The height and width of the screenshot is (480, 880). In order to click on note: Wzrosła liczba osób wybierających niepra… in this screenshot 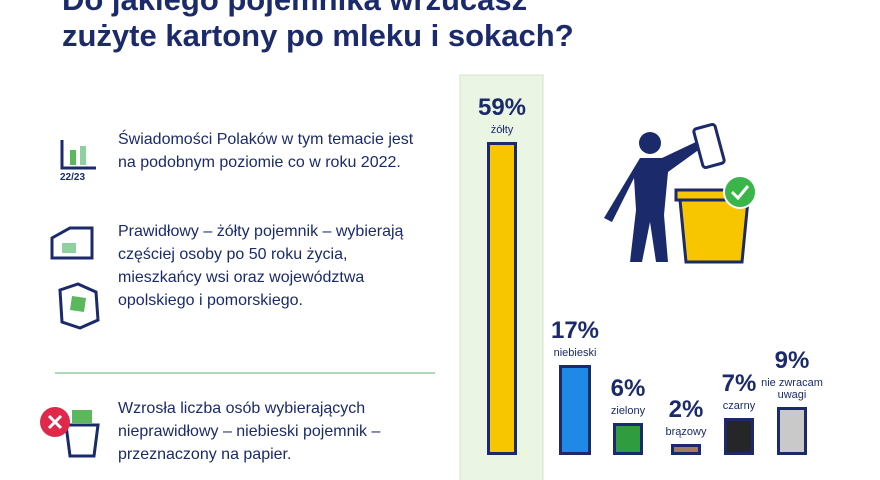, I will do `click(249, 431)`.